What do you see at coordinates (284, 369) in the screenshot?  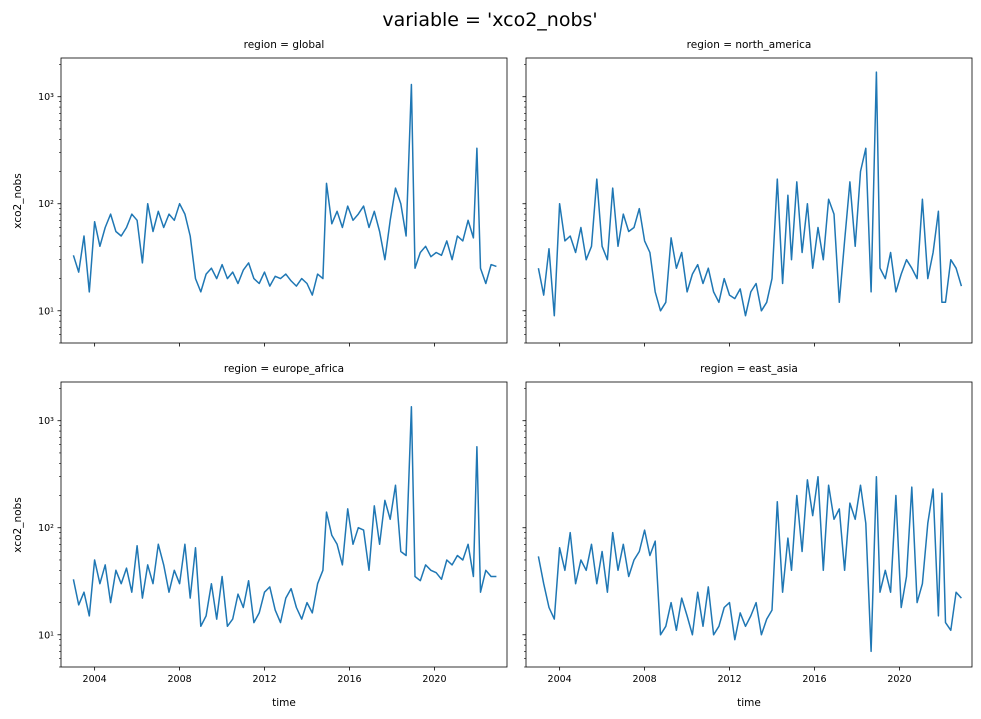 I see `panel-title-europe-africa: region = europe_africa` at bounding box center [284, 369].